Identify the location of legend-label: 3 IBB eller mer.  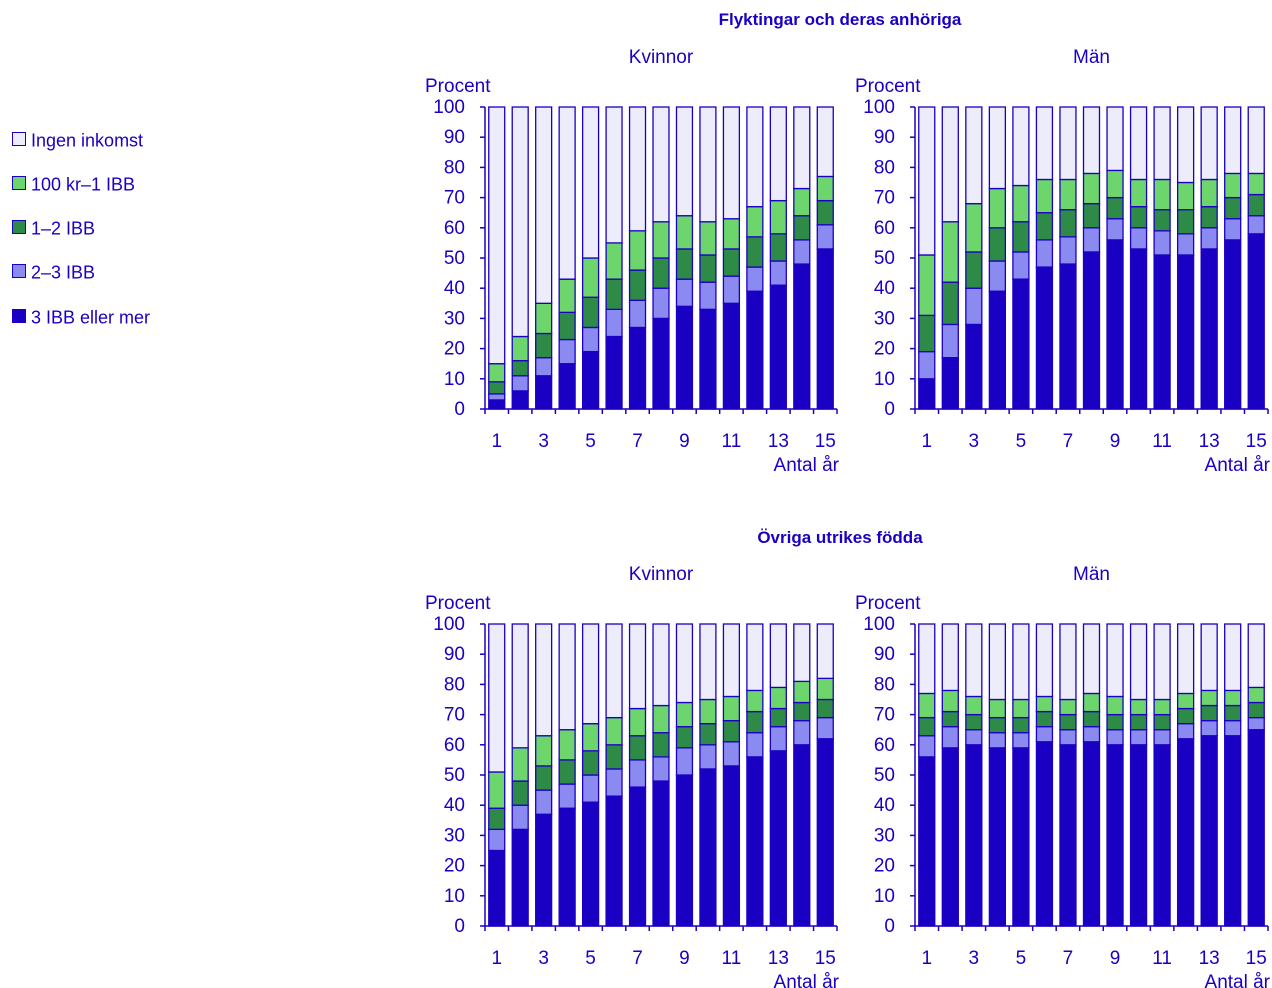
(91, 317).